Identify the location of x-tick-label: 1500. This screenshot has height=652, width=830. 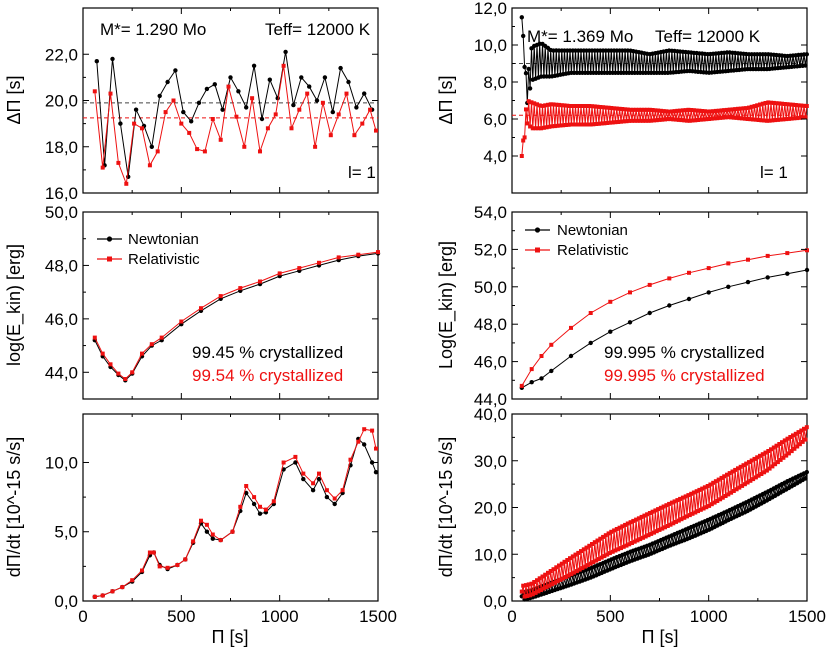
(807, 616).